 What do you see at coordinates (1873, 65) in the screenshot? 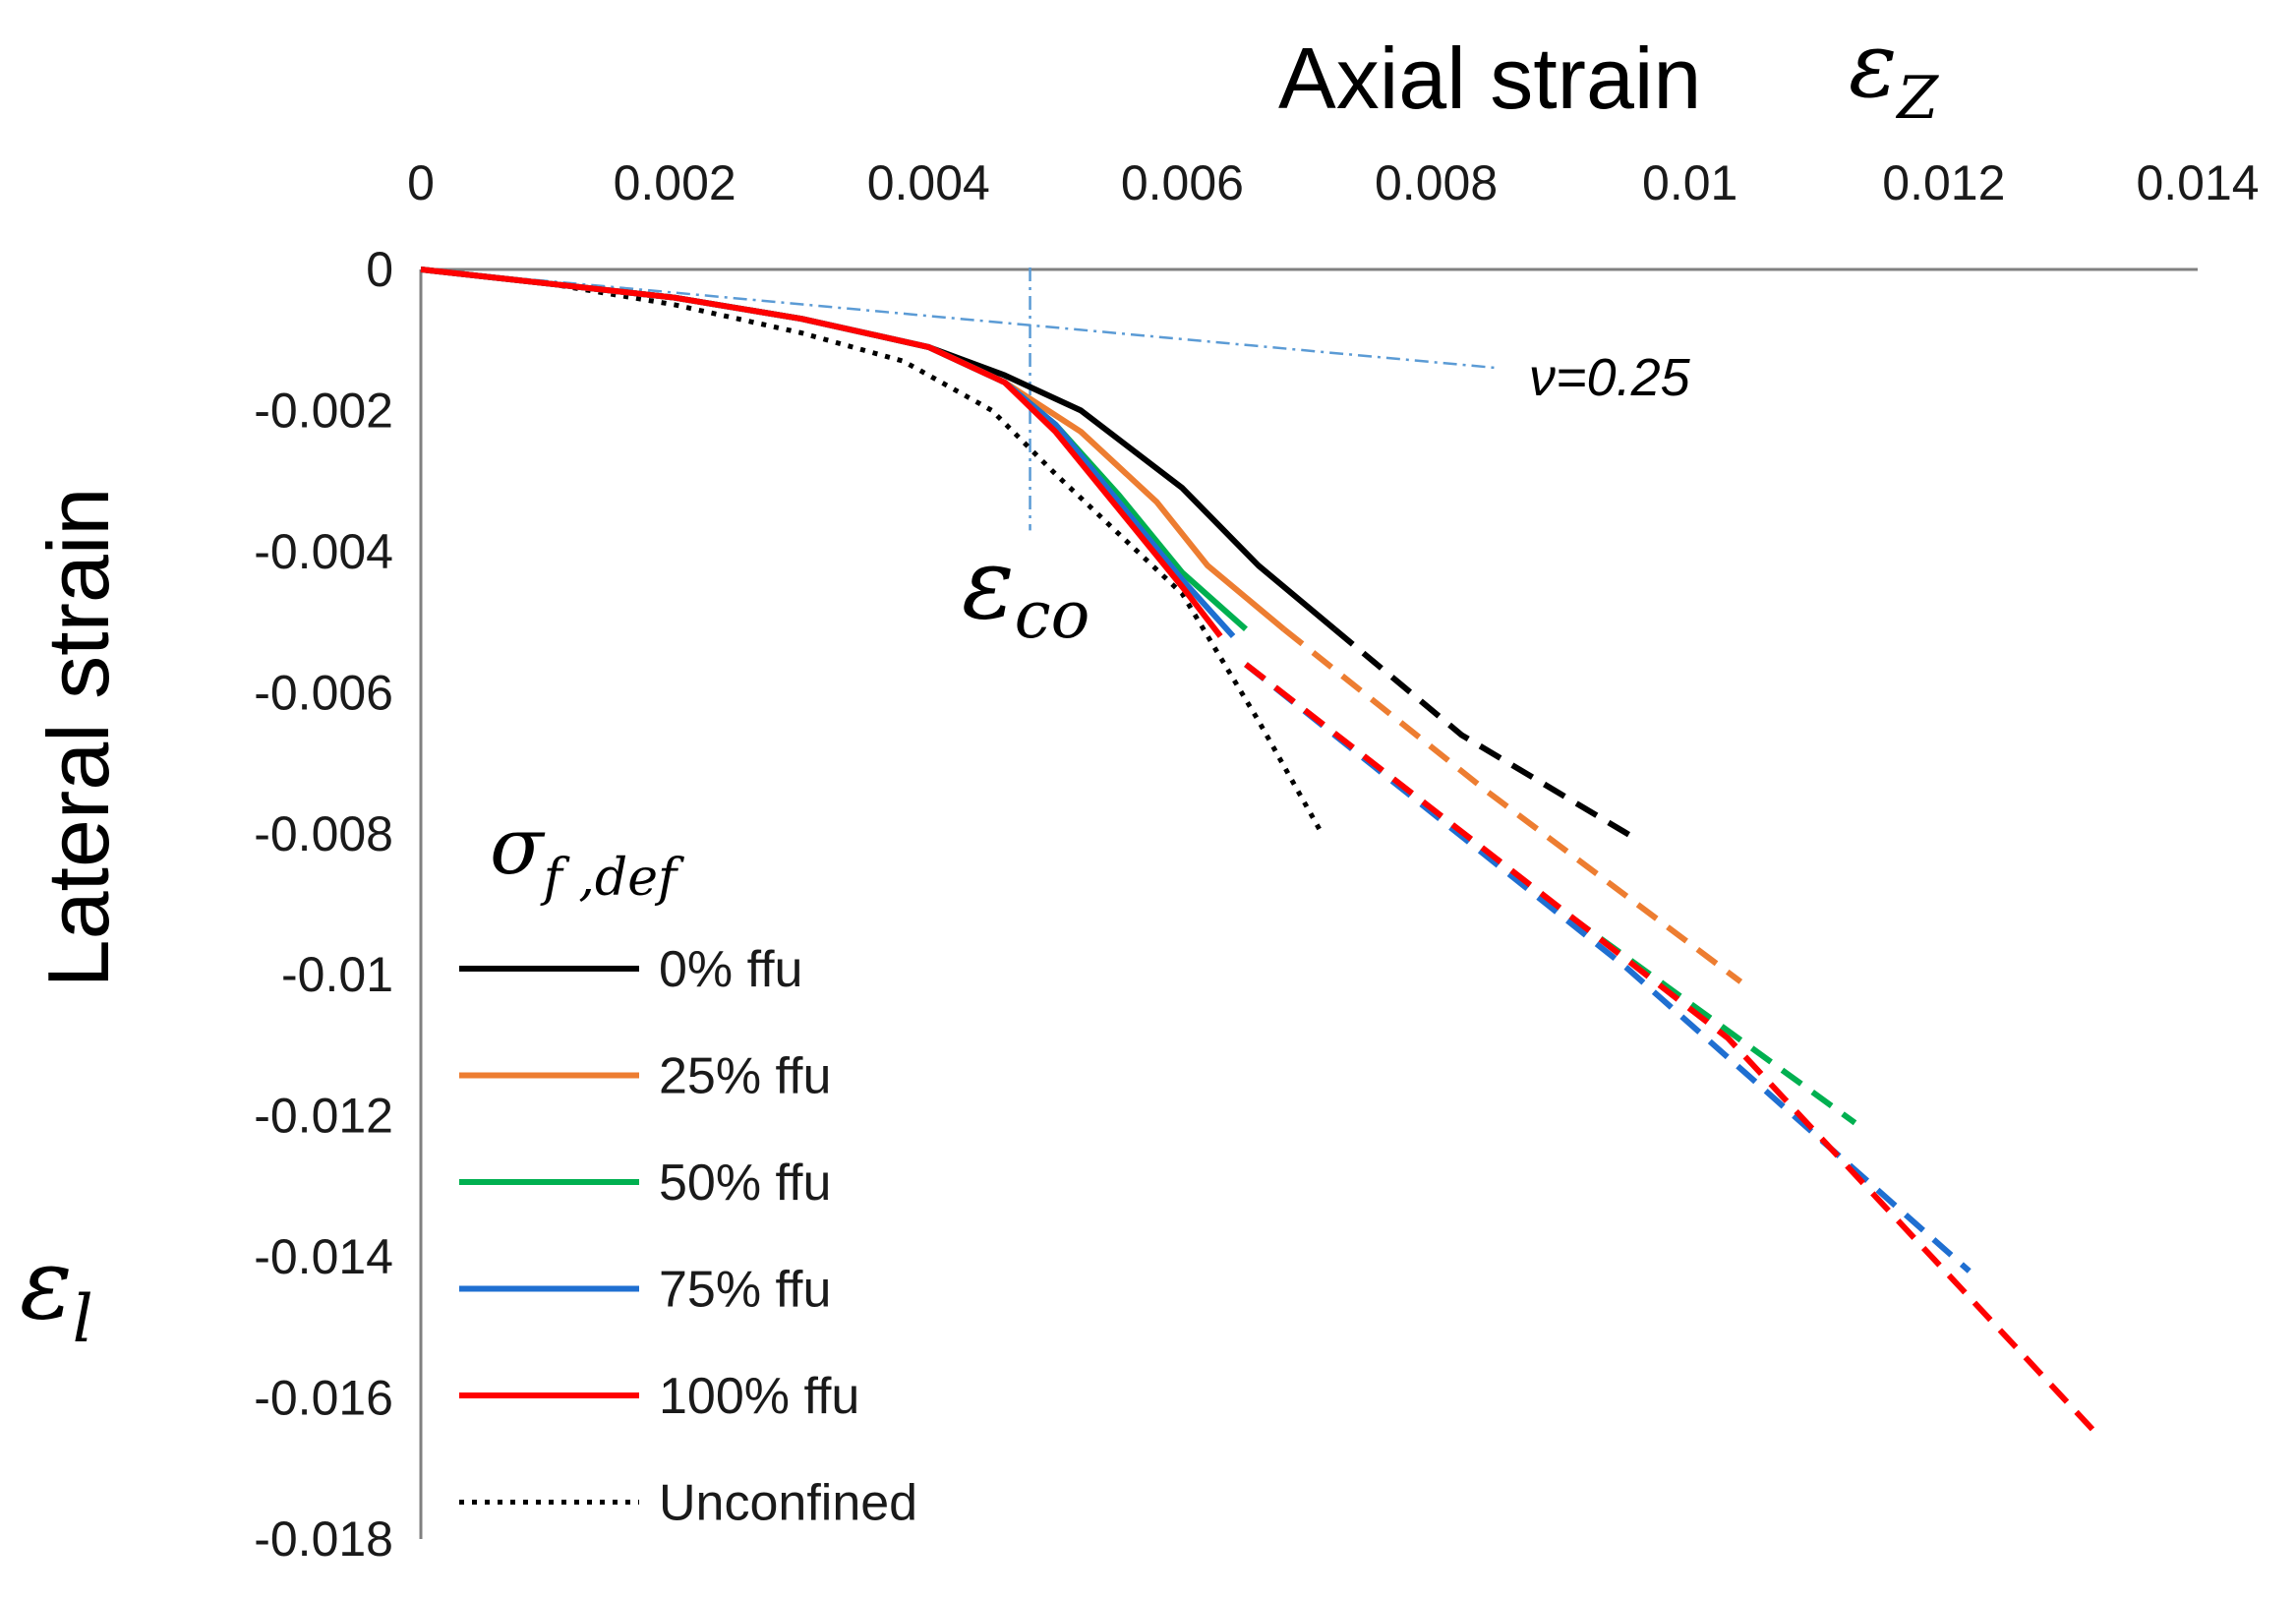
I see `x-axis-symbol-letter: ε` at bounding box center [1873, 65].